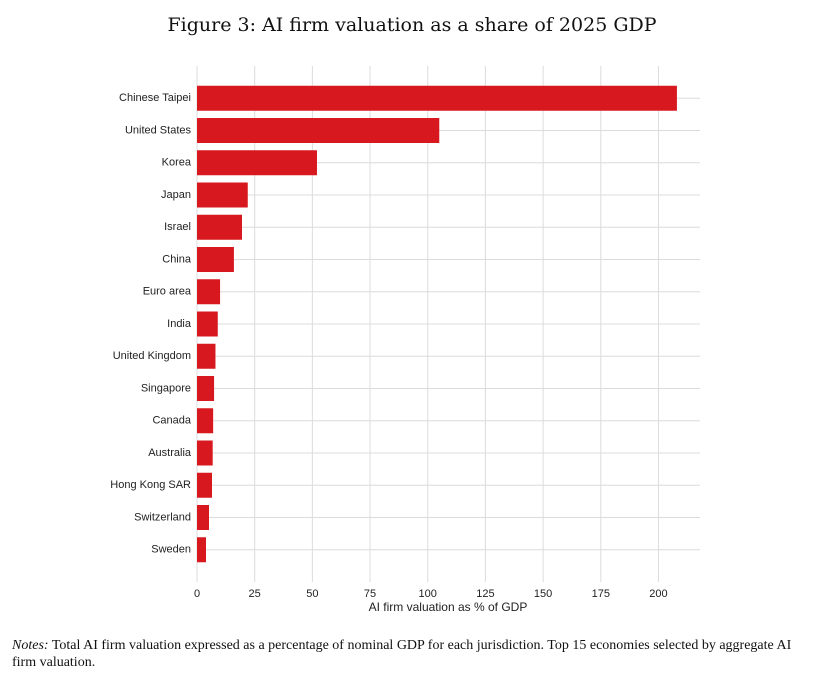  I want to click on y-tick-label: Switzerland, so click(162, 517).